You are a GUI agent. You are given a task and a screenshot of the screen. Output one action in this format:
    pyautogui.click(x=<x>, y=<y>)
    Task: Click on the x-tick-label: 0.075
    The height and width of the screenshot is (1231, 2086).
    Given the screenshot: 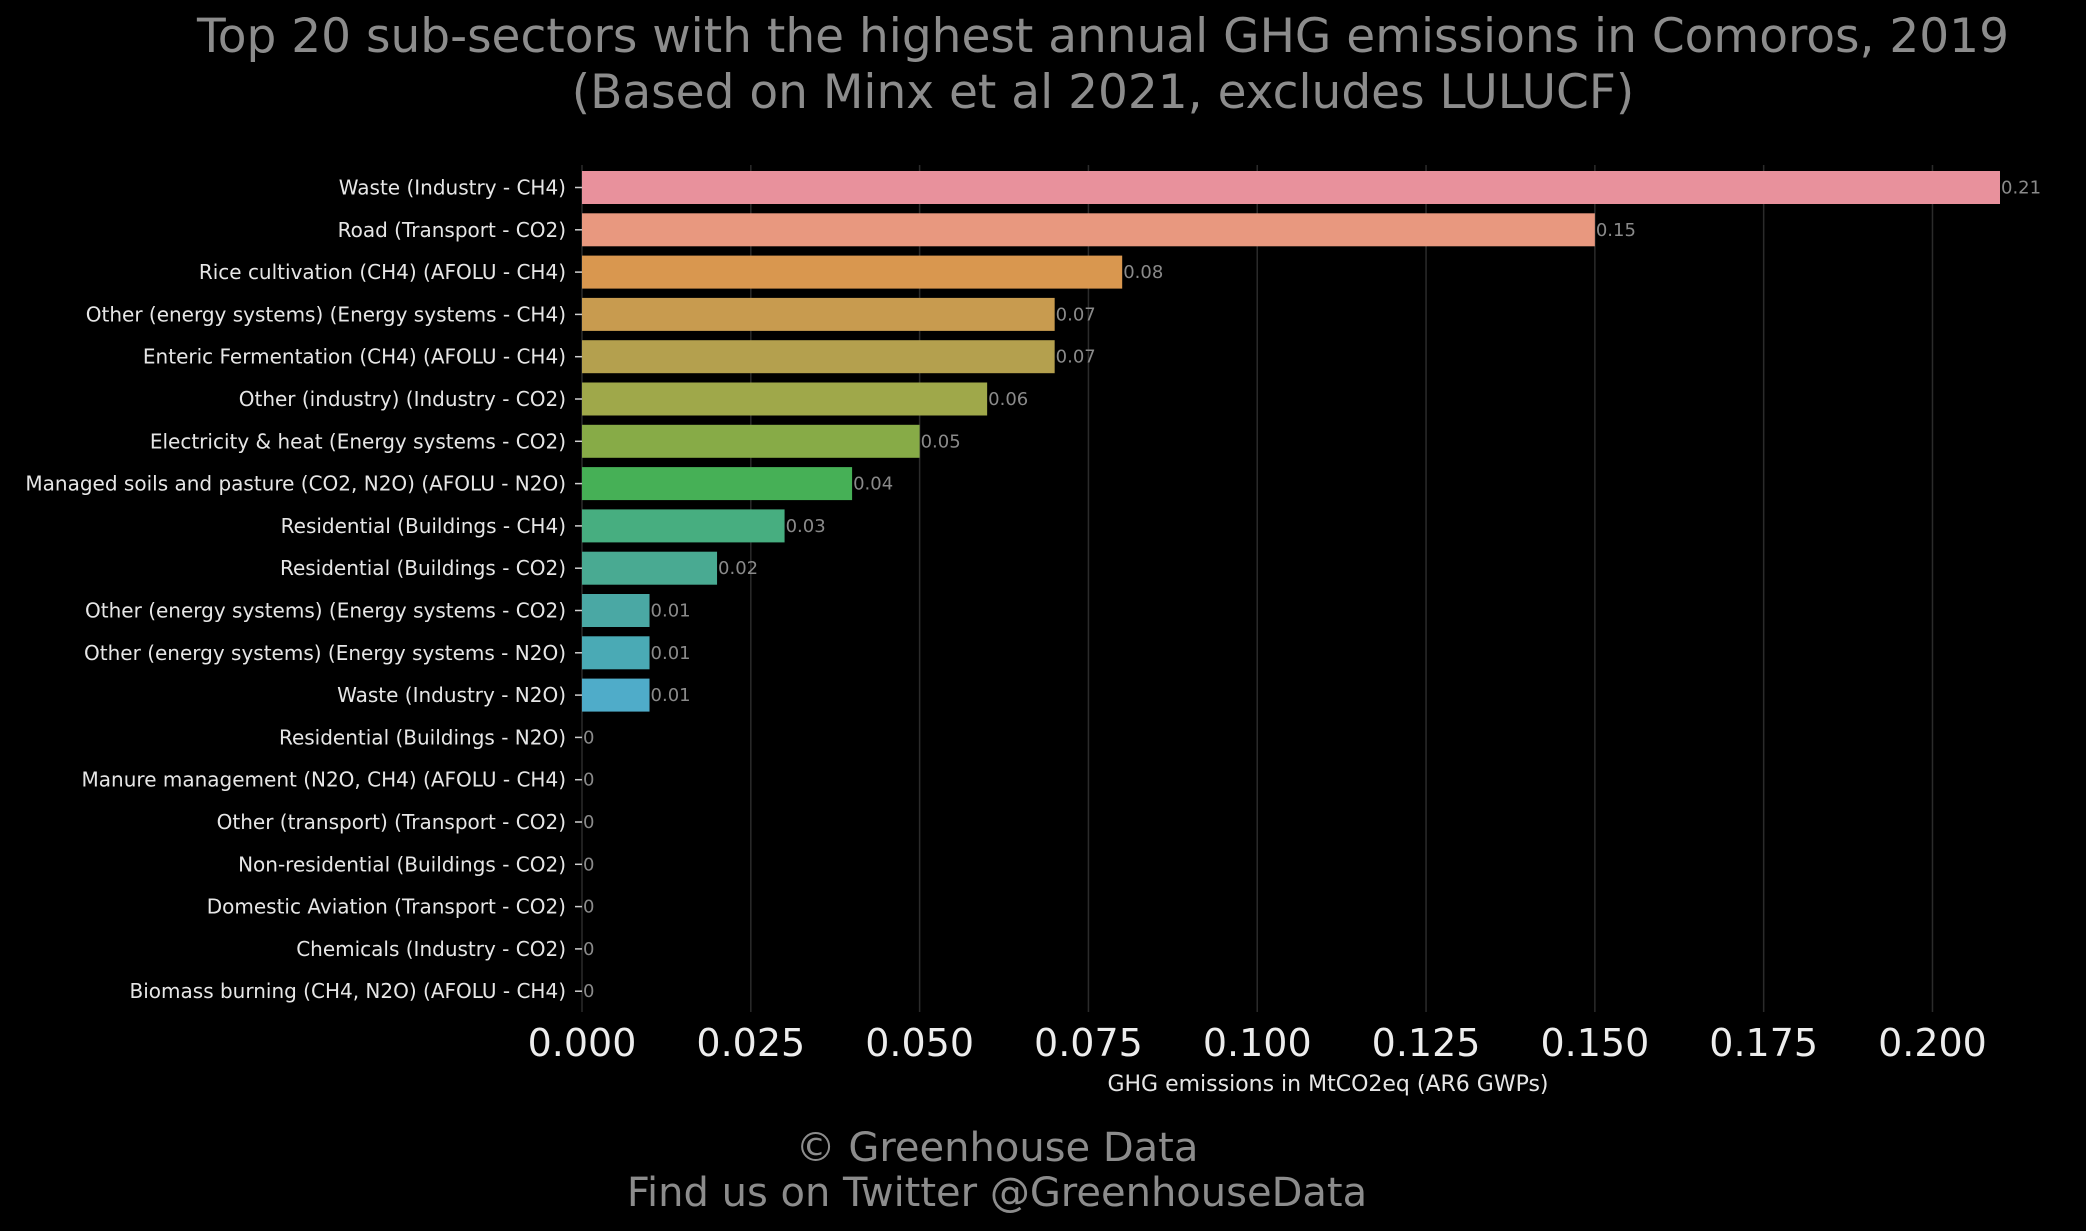 What is the action you would take?
    pyautogui.click(x=1088, y=1043)
    